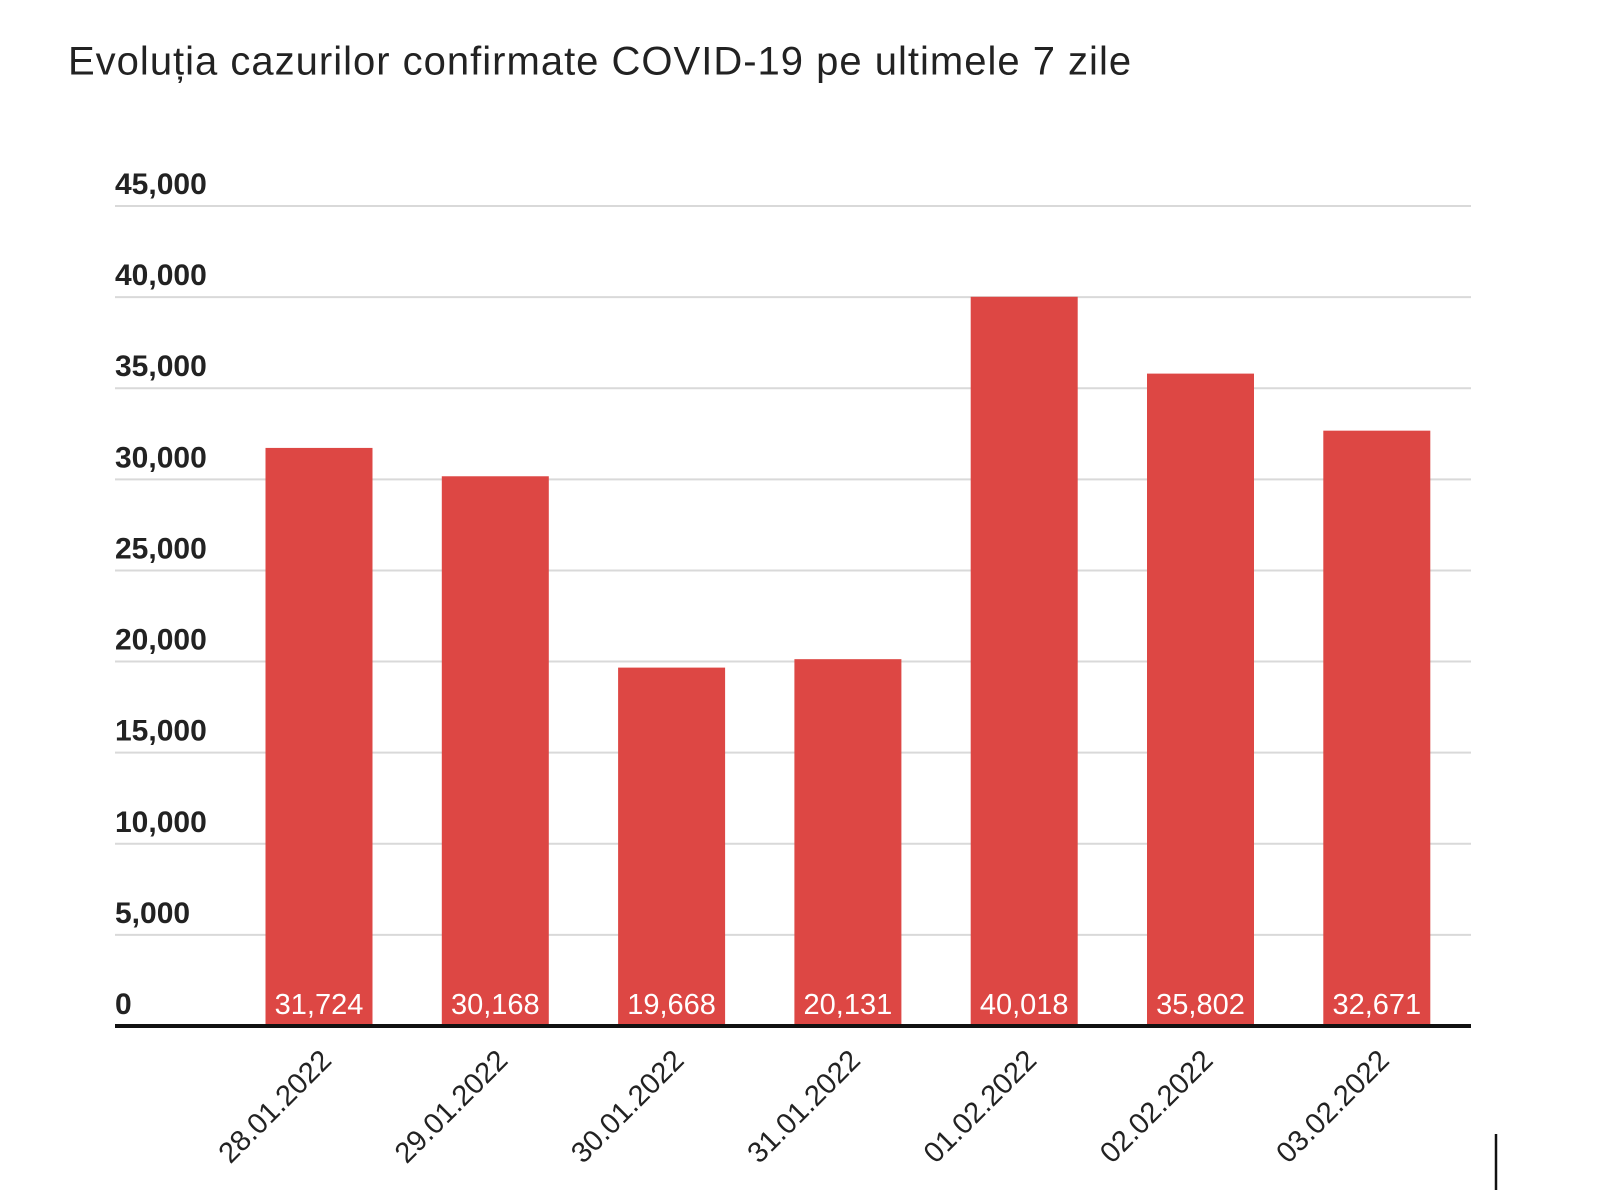  I want to click on value-label: 19,668, so click(671, 1005).